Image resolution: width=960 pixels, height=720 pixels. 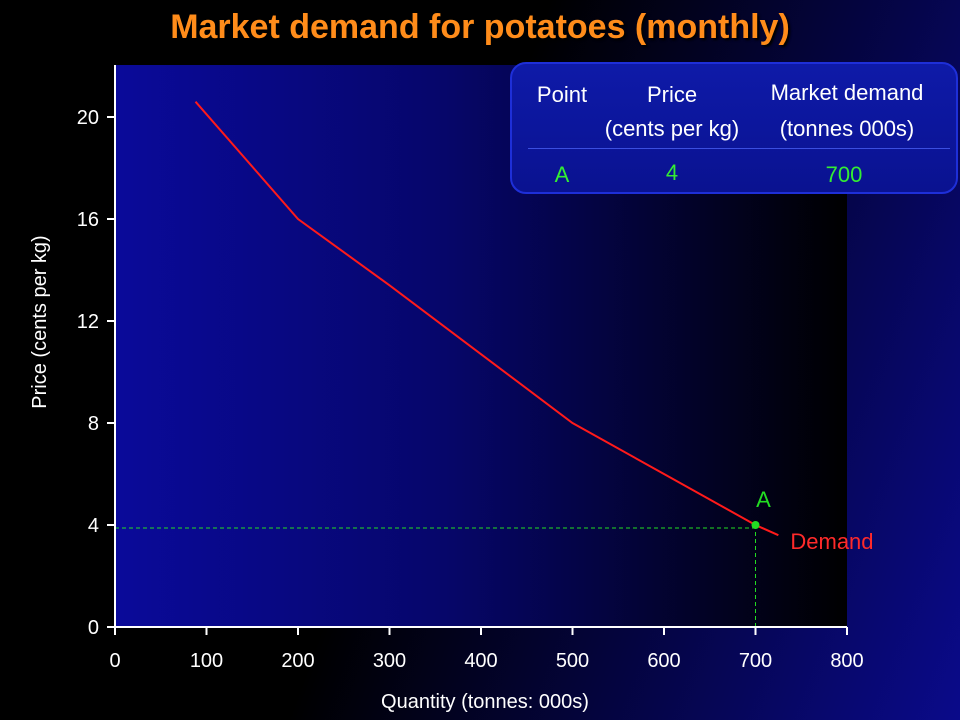 I want to click on x-tick-label: 0, so click(x=114, y=661).